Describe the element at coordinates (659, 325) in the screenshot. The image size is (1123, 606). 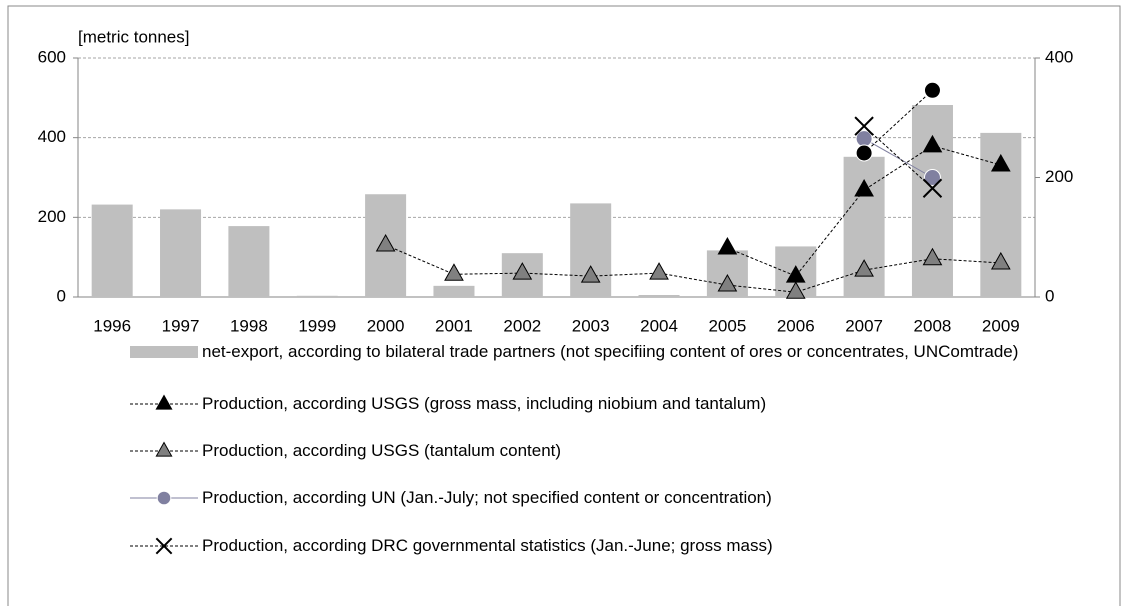
I see `x-tick-label: 2004` at that location.